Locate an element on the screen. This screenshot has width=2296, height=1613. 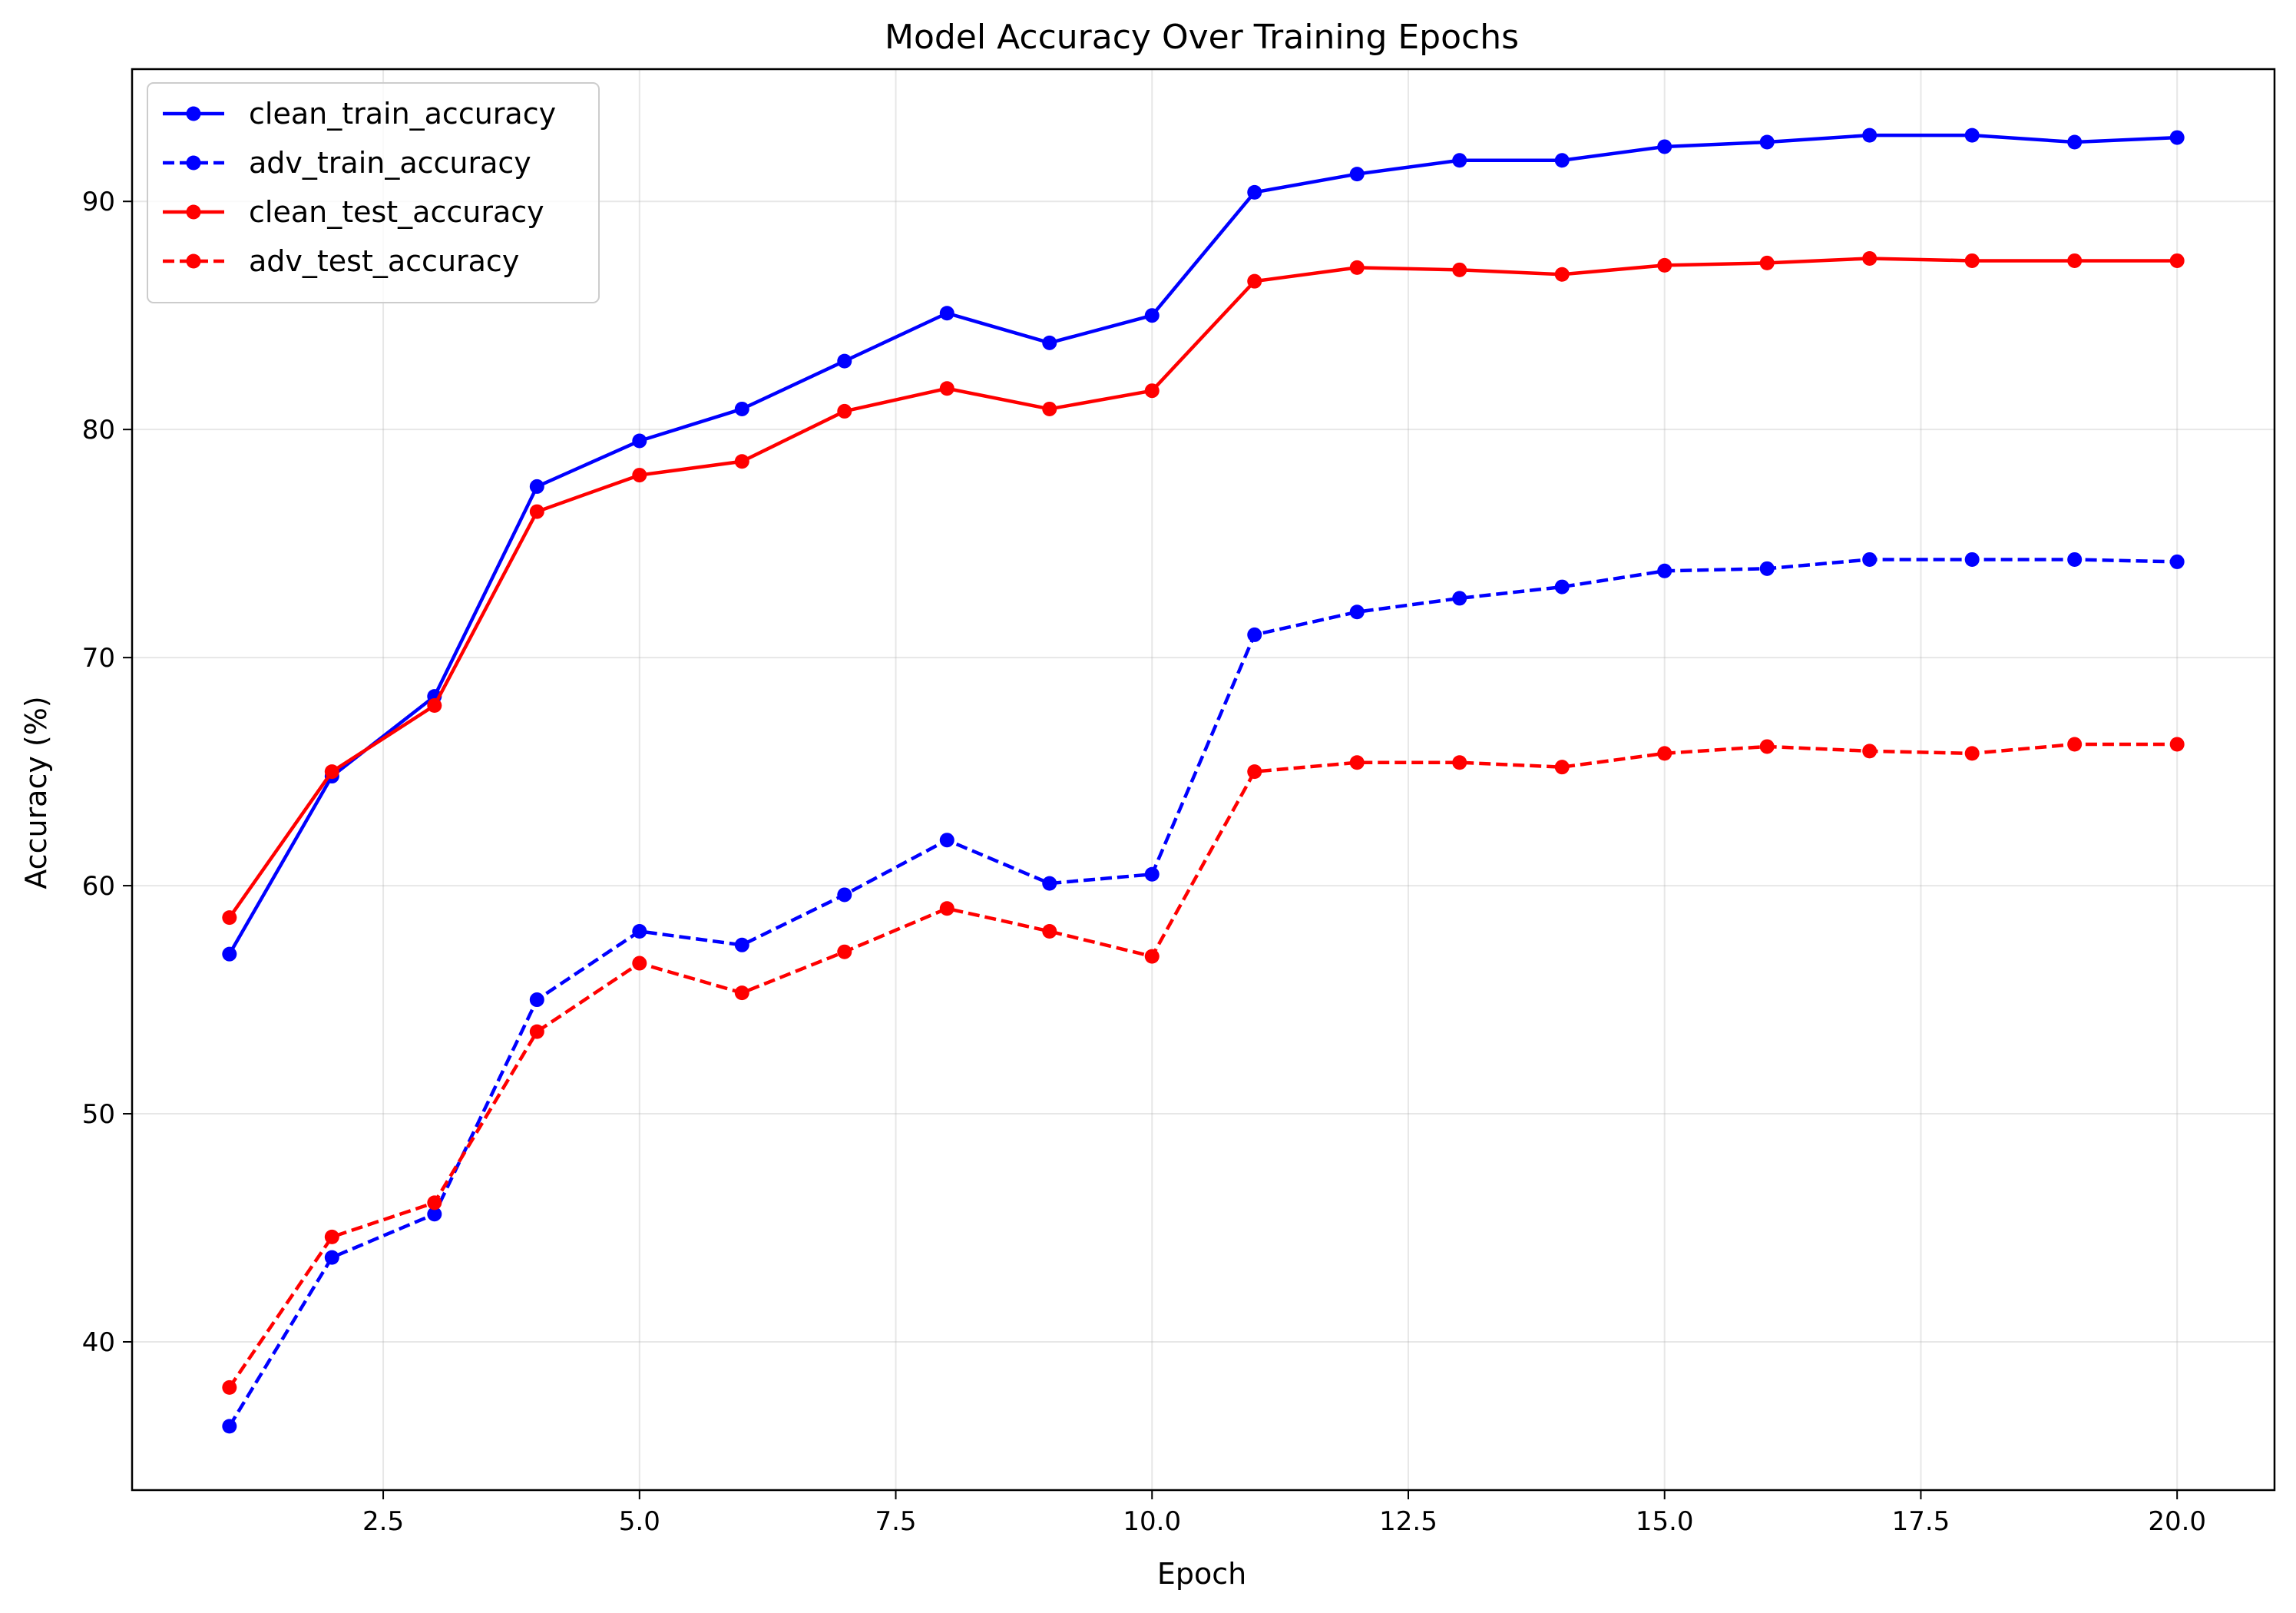
legend-item-clean_test_accuracy: clean_test_accuracy is located at coordinates (353, 212).